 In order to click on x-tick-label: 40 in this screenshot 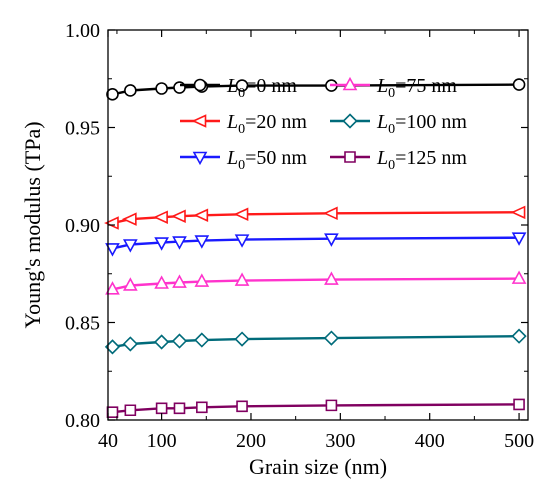, I will do `click(108, 441)`.